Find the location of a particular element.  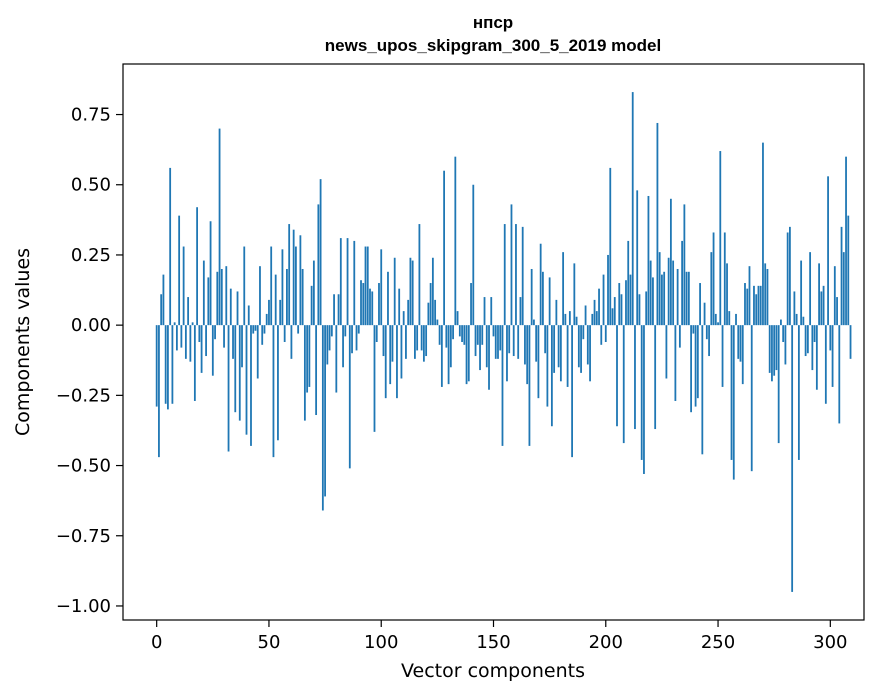

y-tick-label: −0.25 is located at coordinates (83, 395).